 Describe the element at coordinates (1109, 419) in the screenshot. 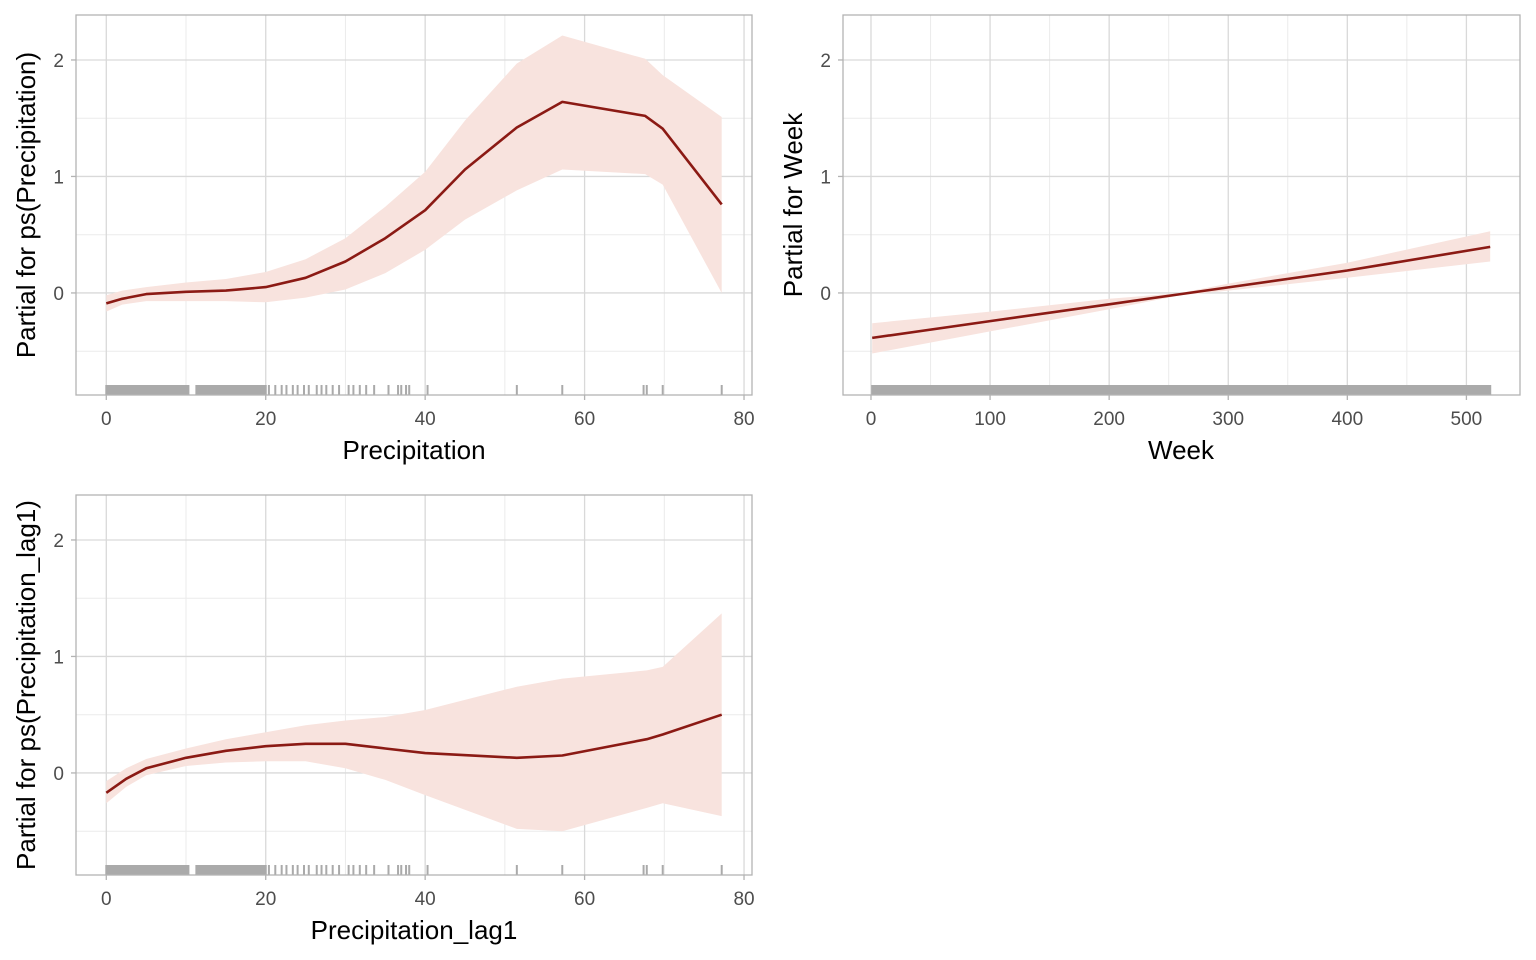

I see `x-tick-label: 200` at that location.